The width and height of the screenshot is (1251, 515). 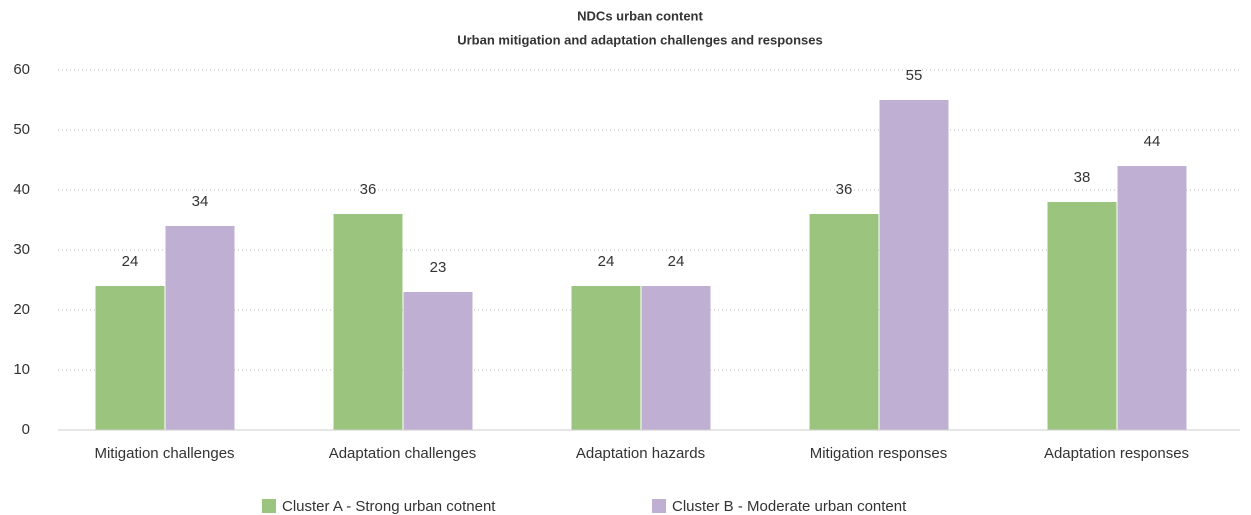 What do you see at coordinates (164, 453) in the screenshot?
I see `x-tick-label: Mitigation challenges` at bounding box center [164, 453].